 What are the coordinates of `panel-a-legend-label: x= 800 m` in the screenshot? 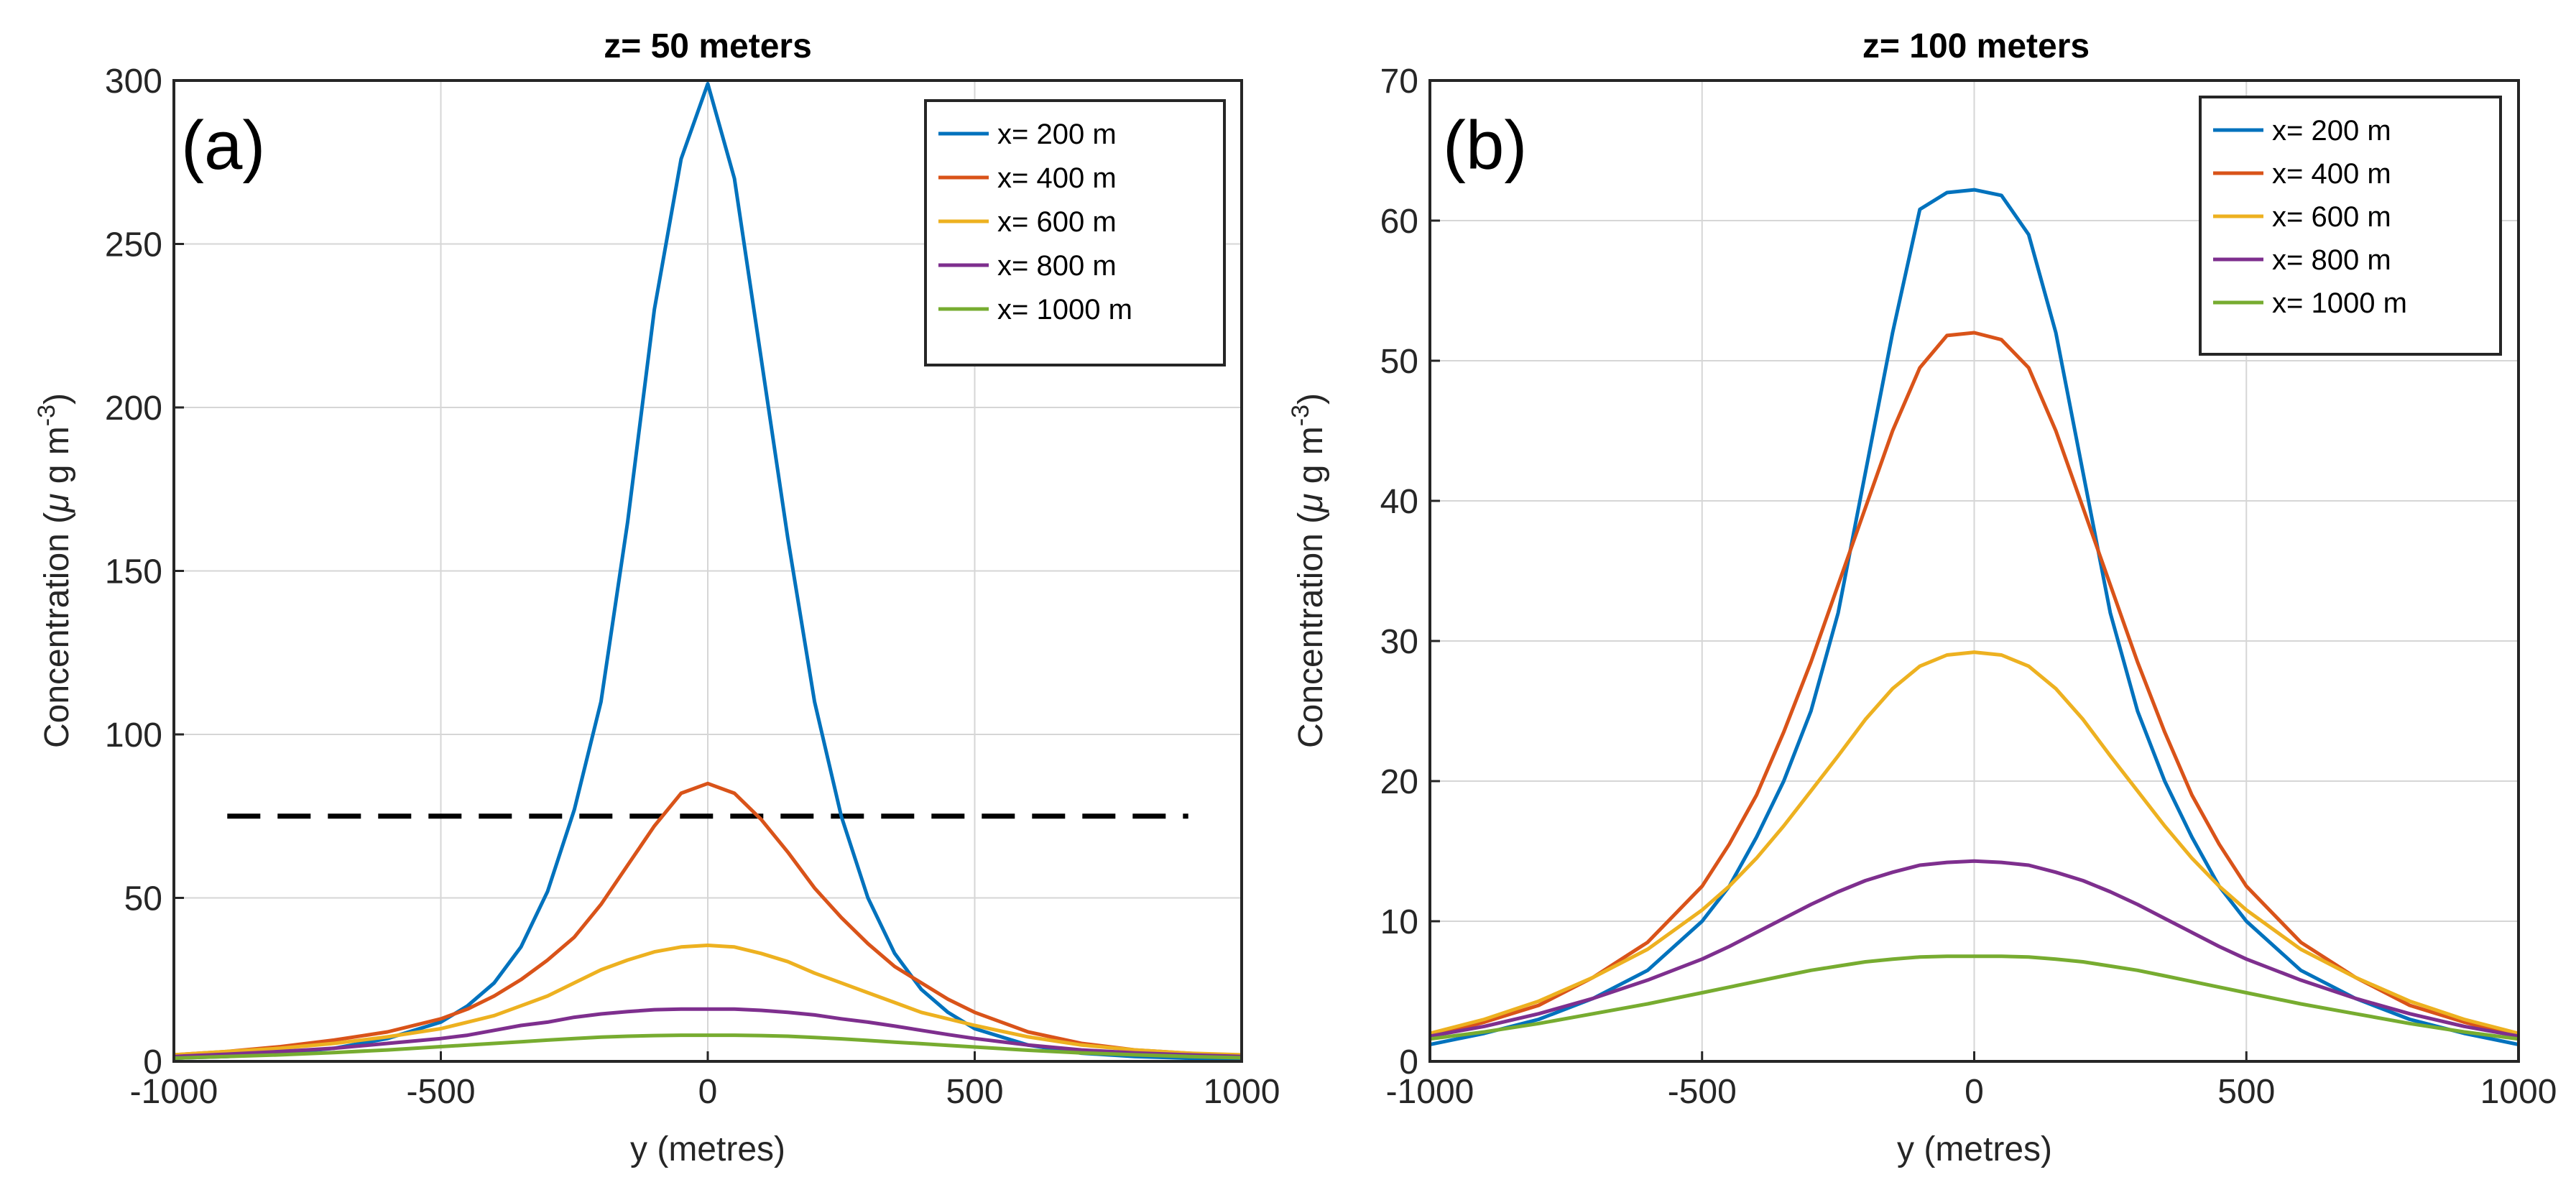 It's located at (1057, 266).